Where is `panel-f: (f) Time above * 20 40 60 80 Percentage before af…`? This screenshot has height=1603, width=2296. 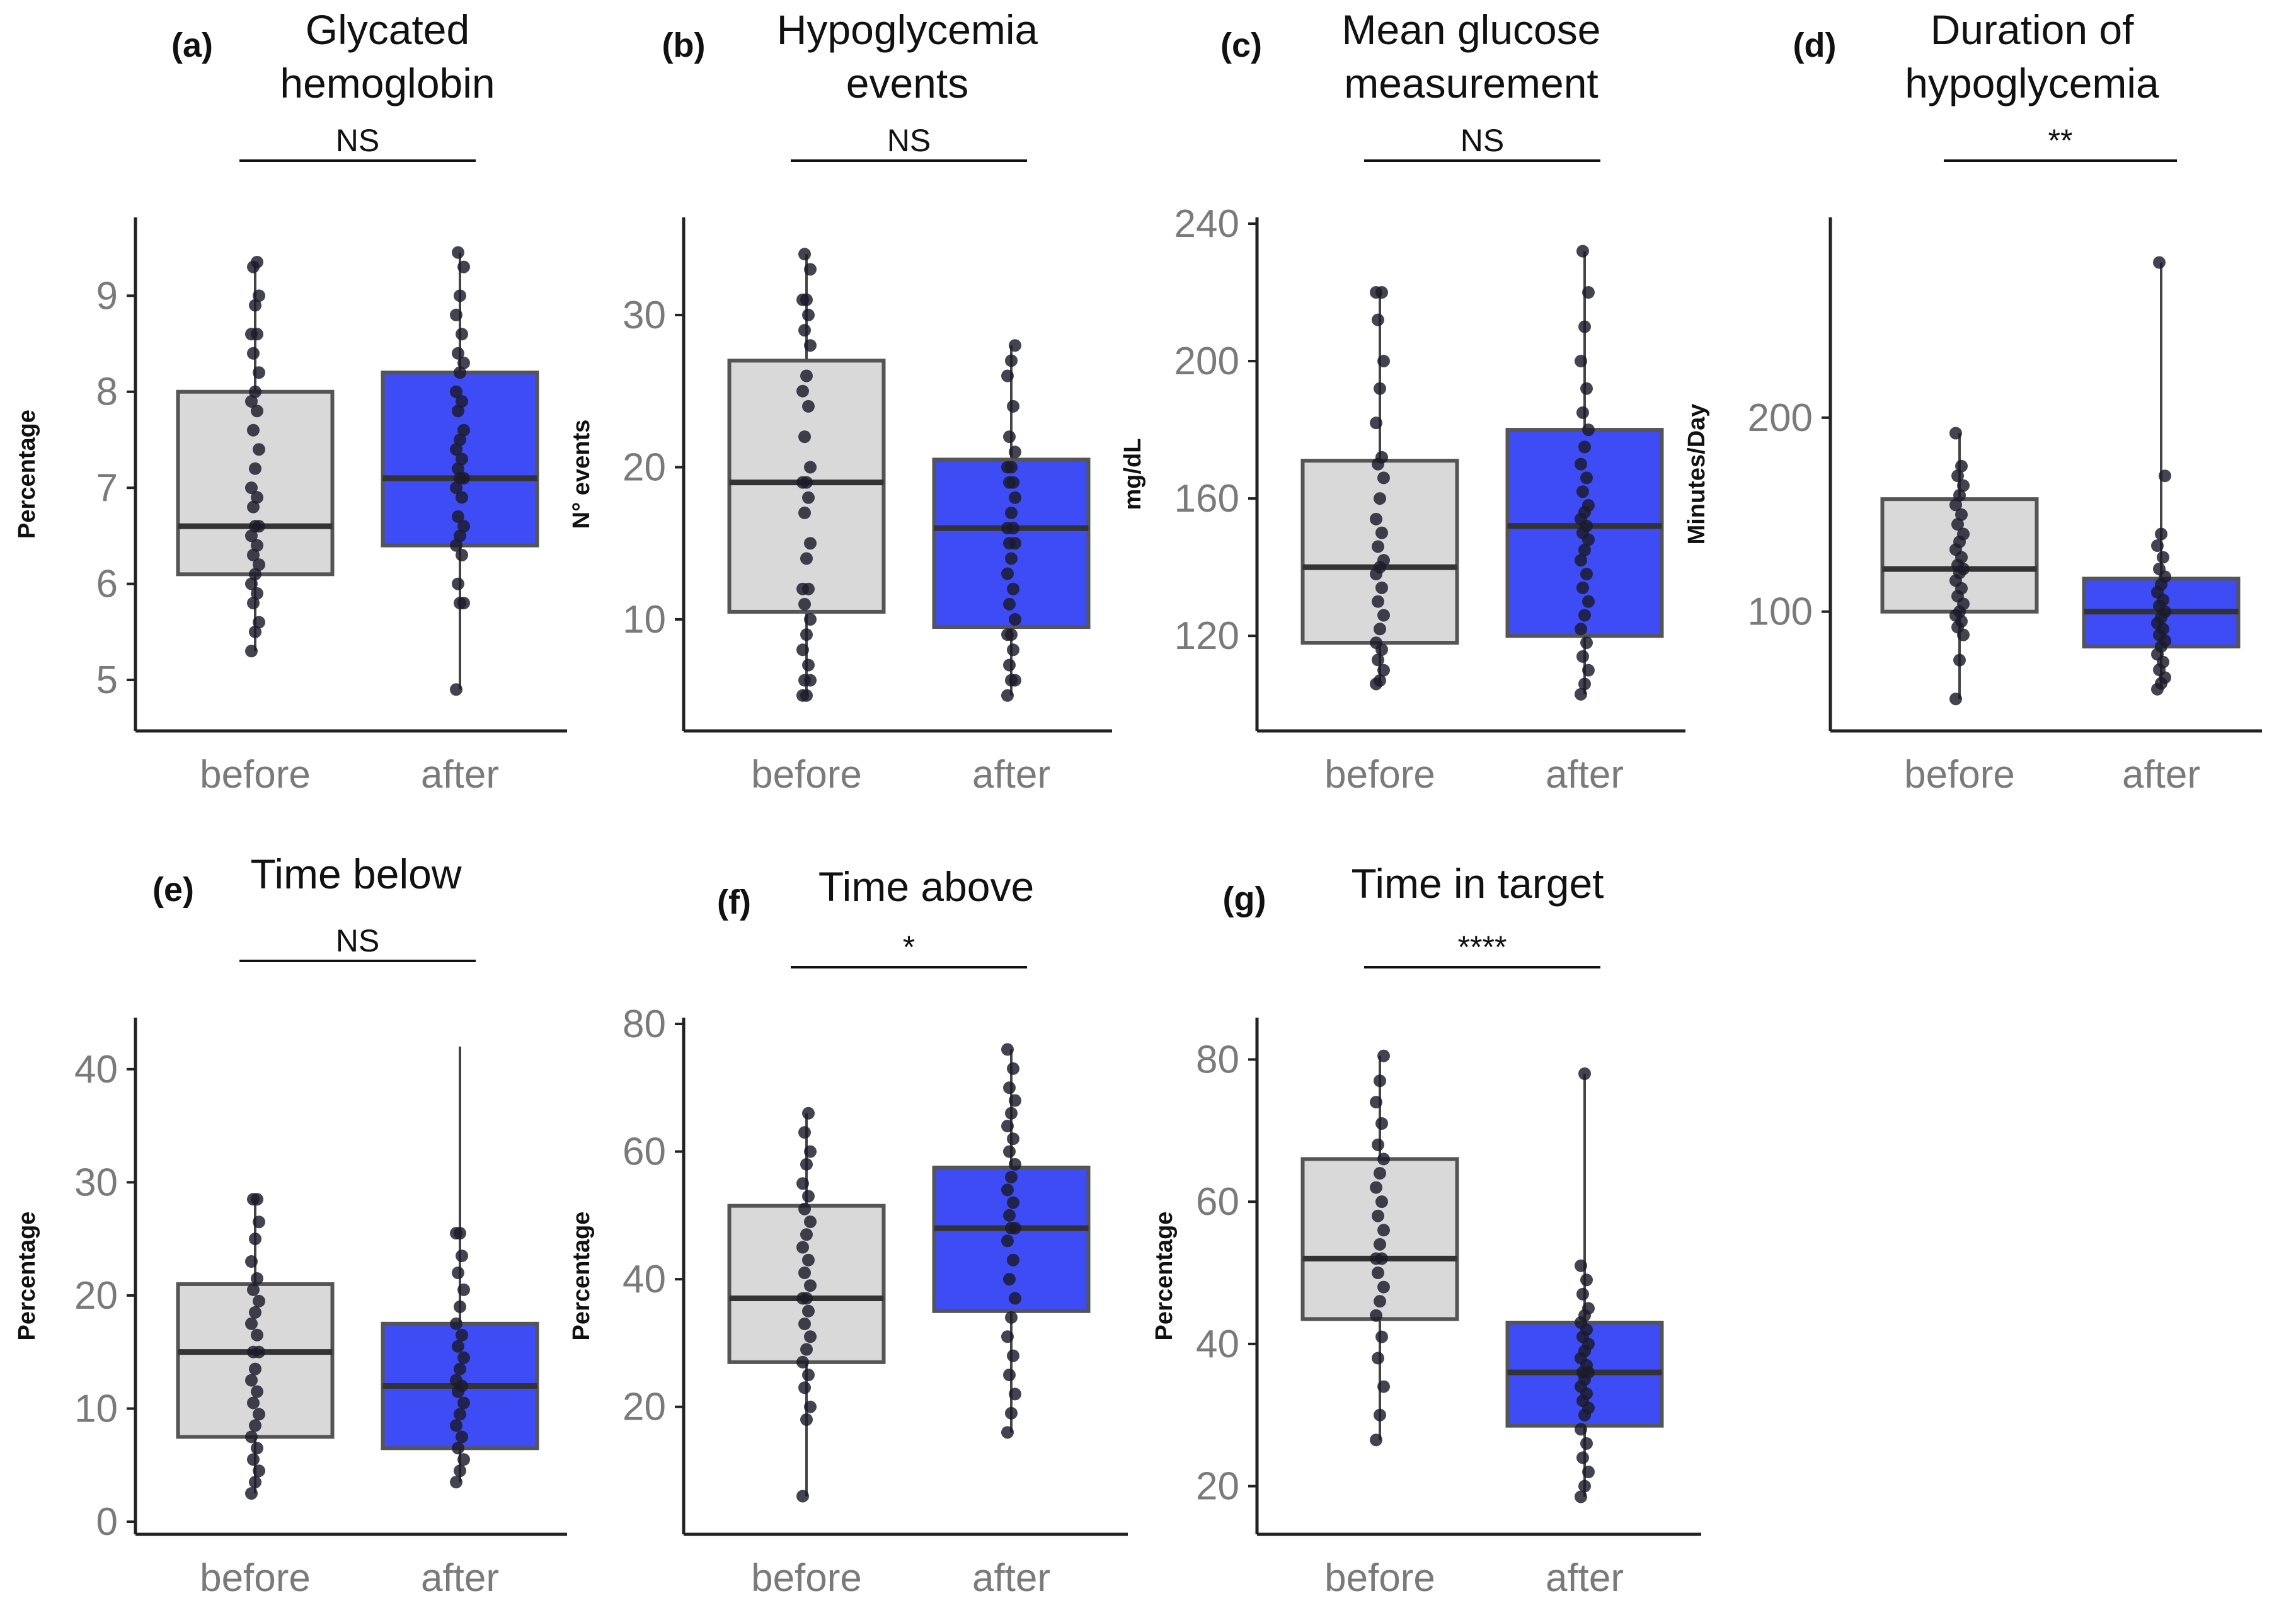
panel-f: (f) Time above * 20 40 60 80 Percentage before af… is located at coordinates (848, 1231).